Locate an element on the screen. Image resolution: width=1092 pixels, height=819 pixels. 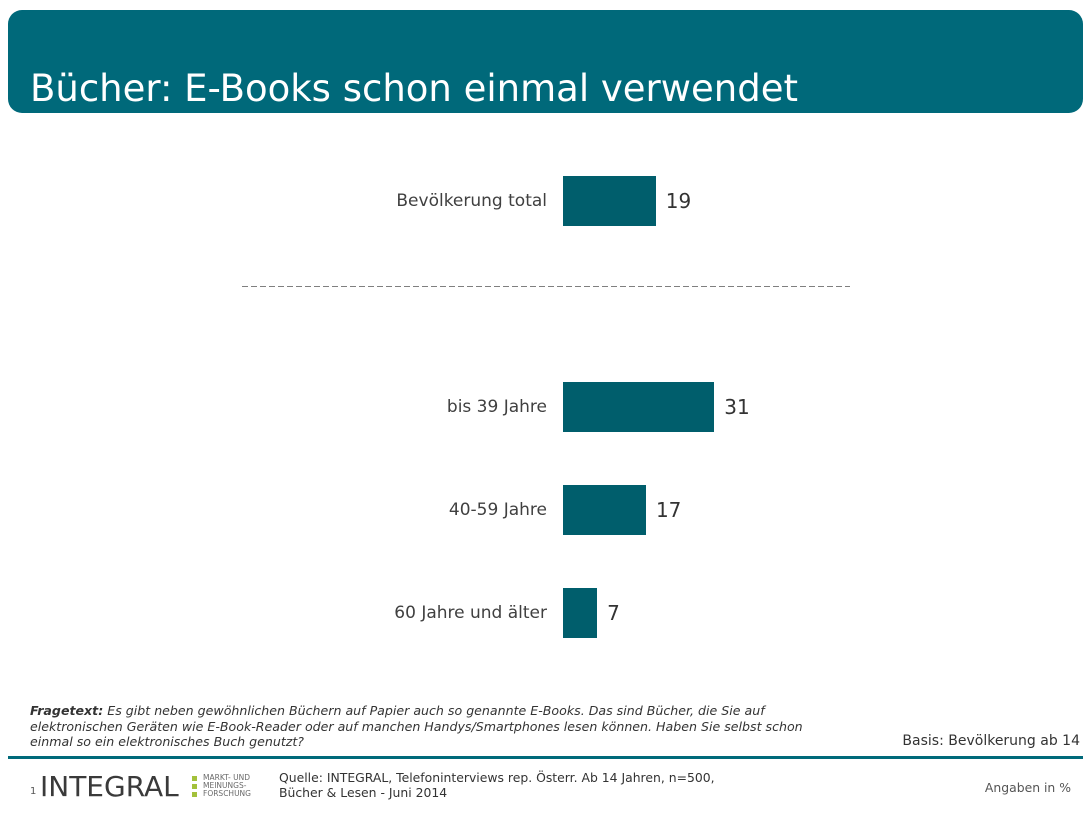
category-label-total: Bevölkerung total is located at coordinates (471, 201).